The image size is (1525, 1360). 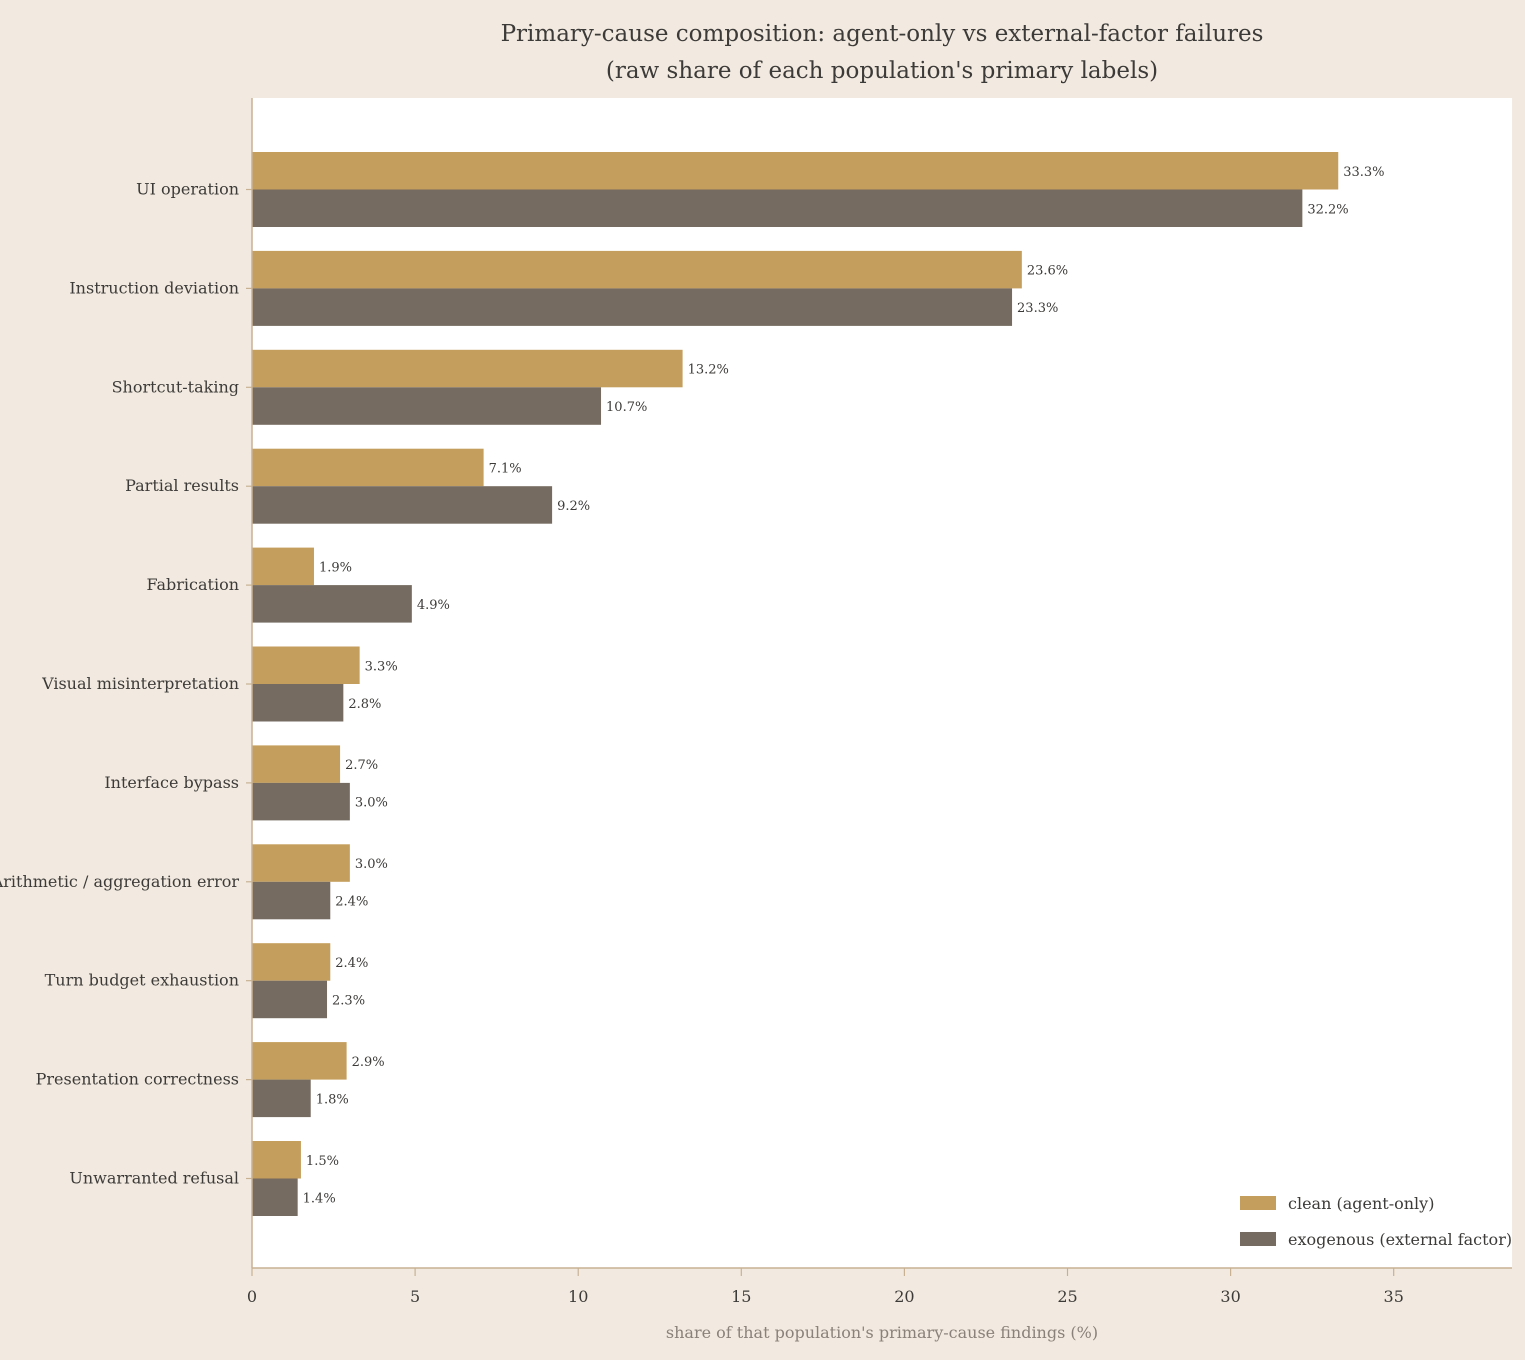 I want to click on category-label: Visual misinterpretation, so click(x=140, y=683).